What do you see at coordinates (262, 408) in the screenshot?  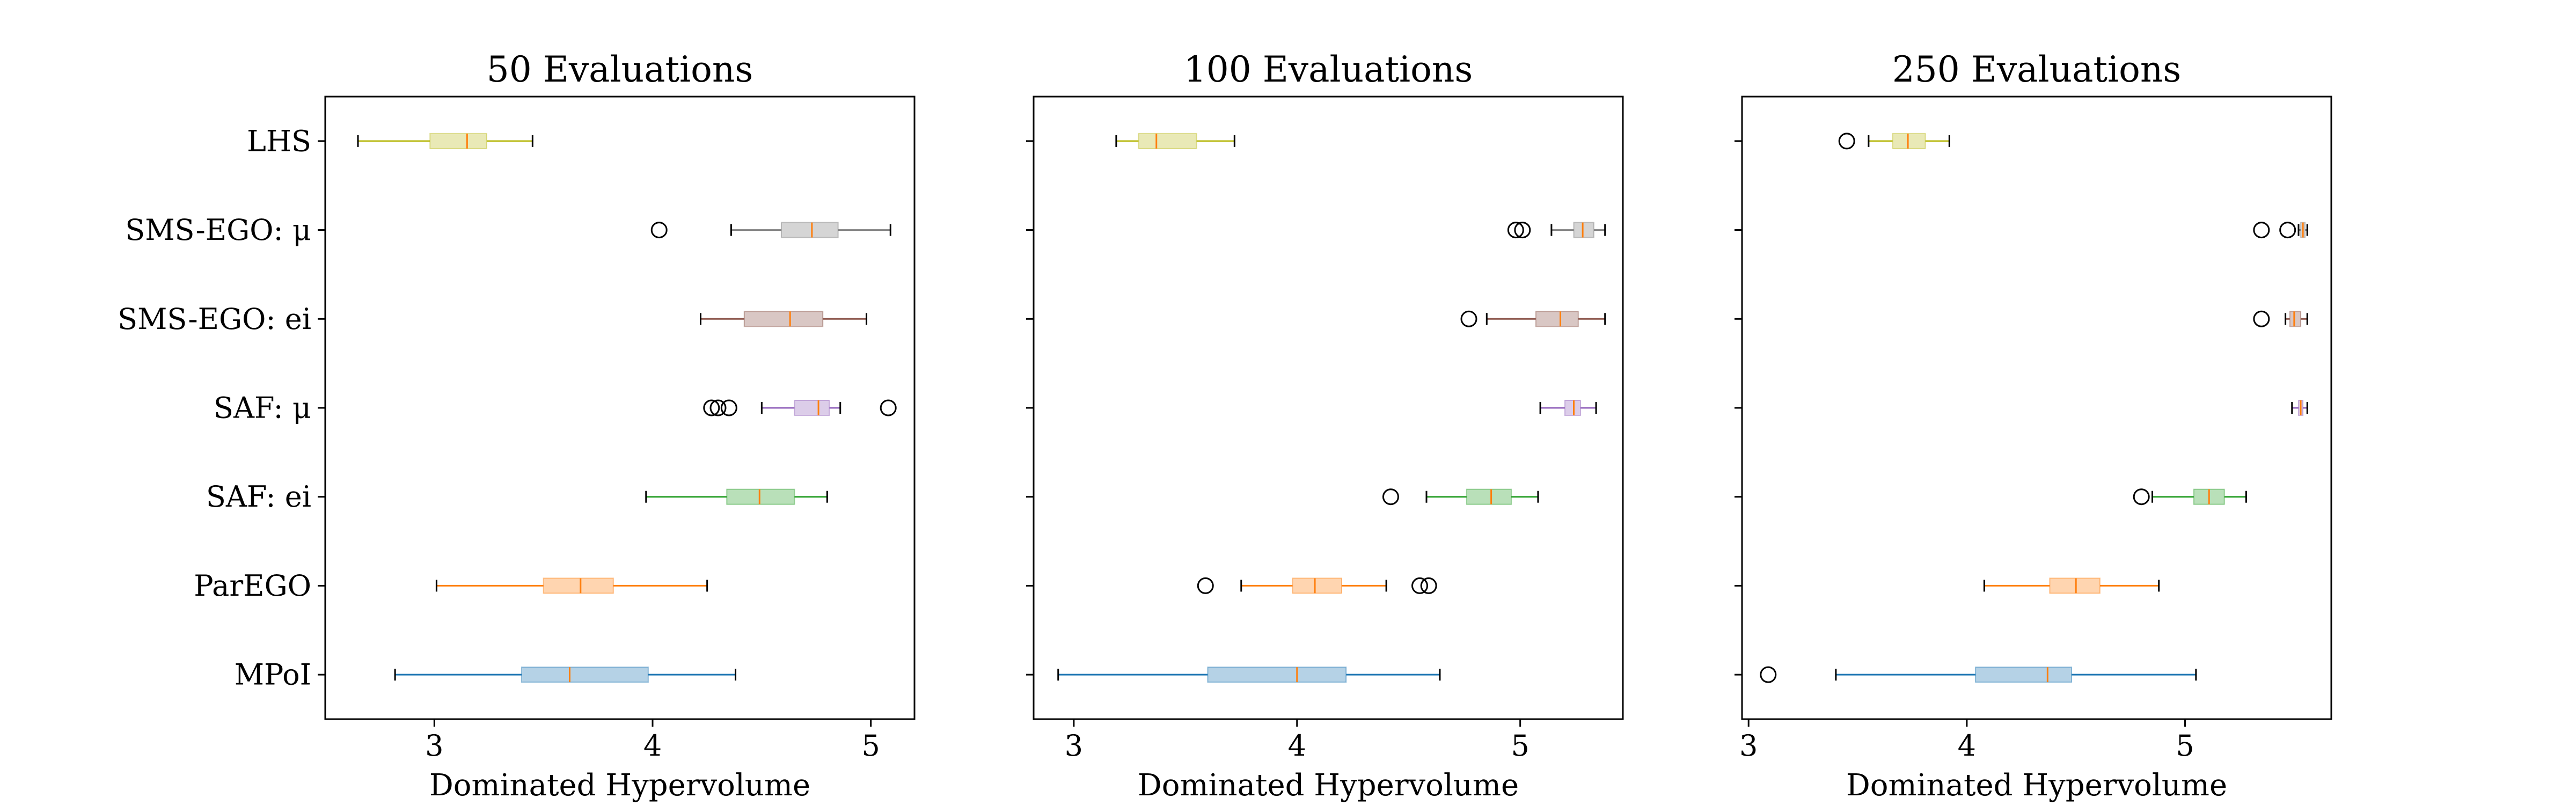 I see `category-label-saf: SAF: μ` at bounding box center [262, 408].